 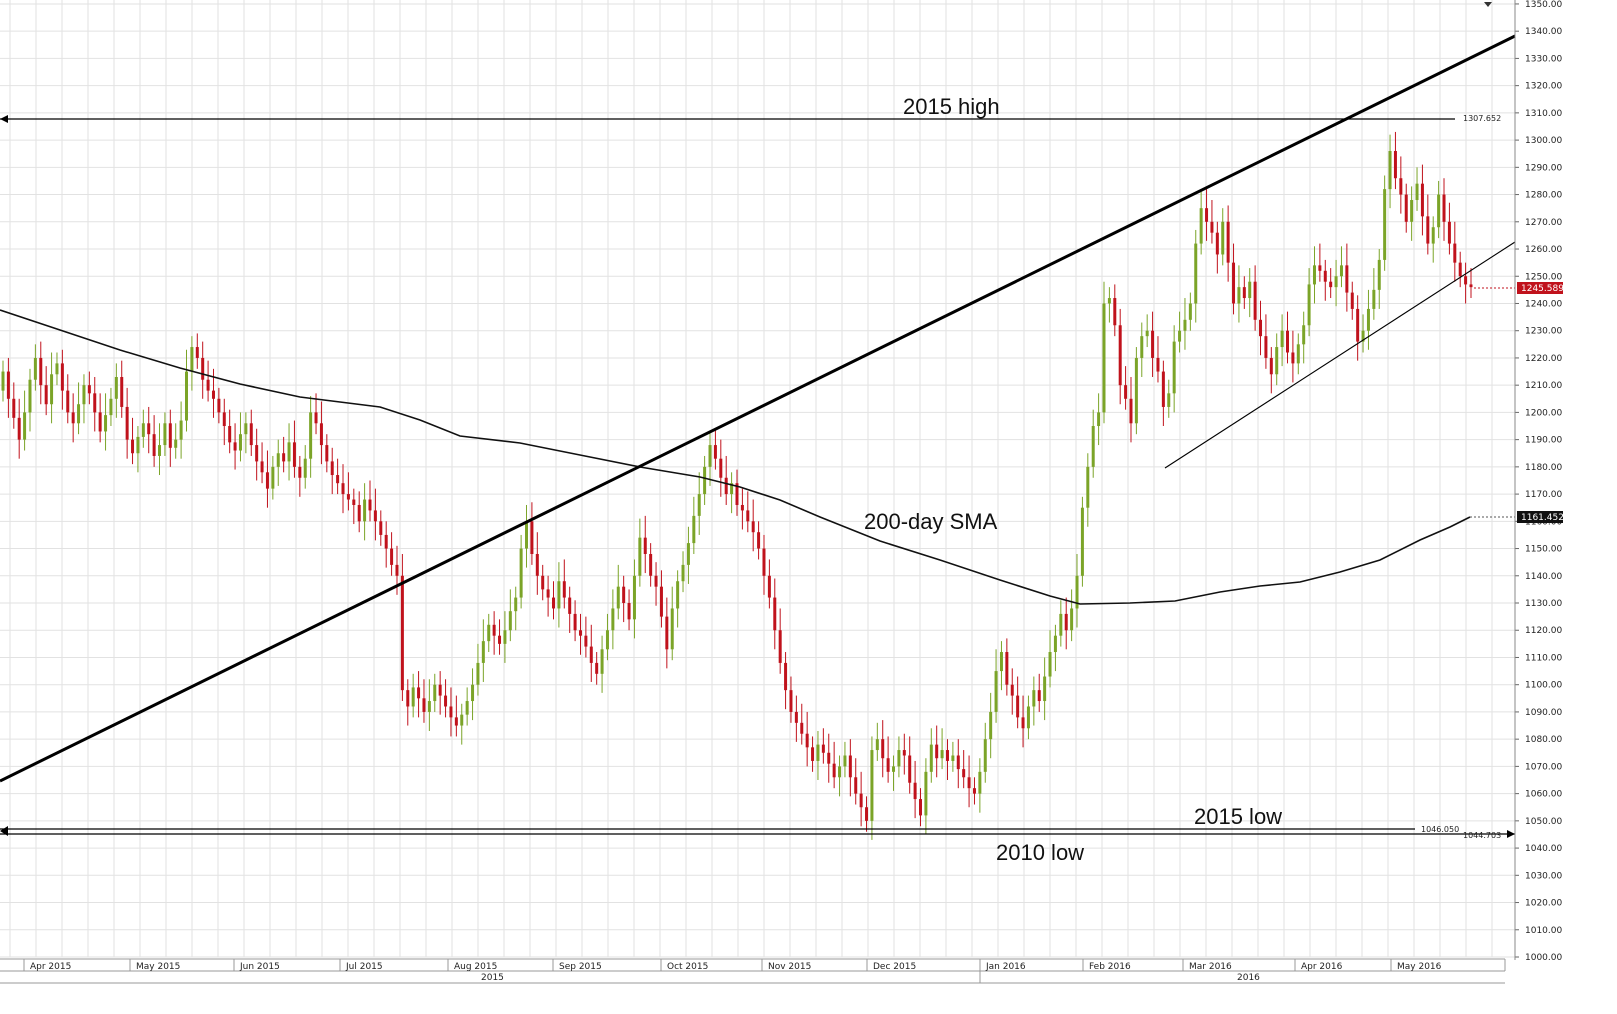 I want to click on month-label: Aug 2015, so click(x=475, y=967).